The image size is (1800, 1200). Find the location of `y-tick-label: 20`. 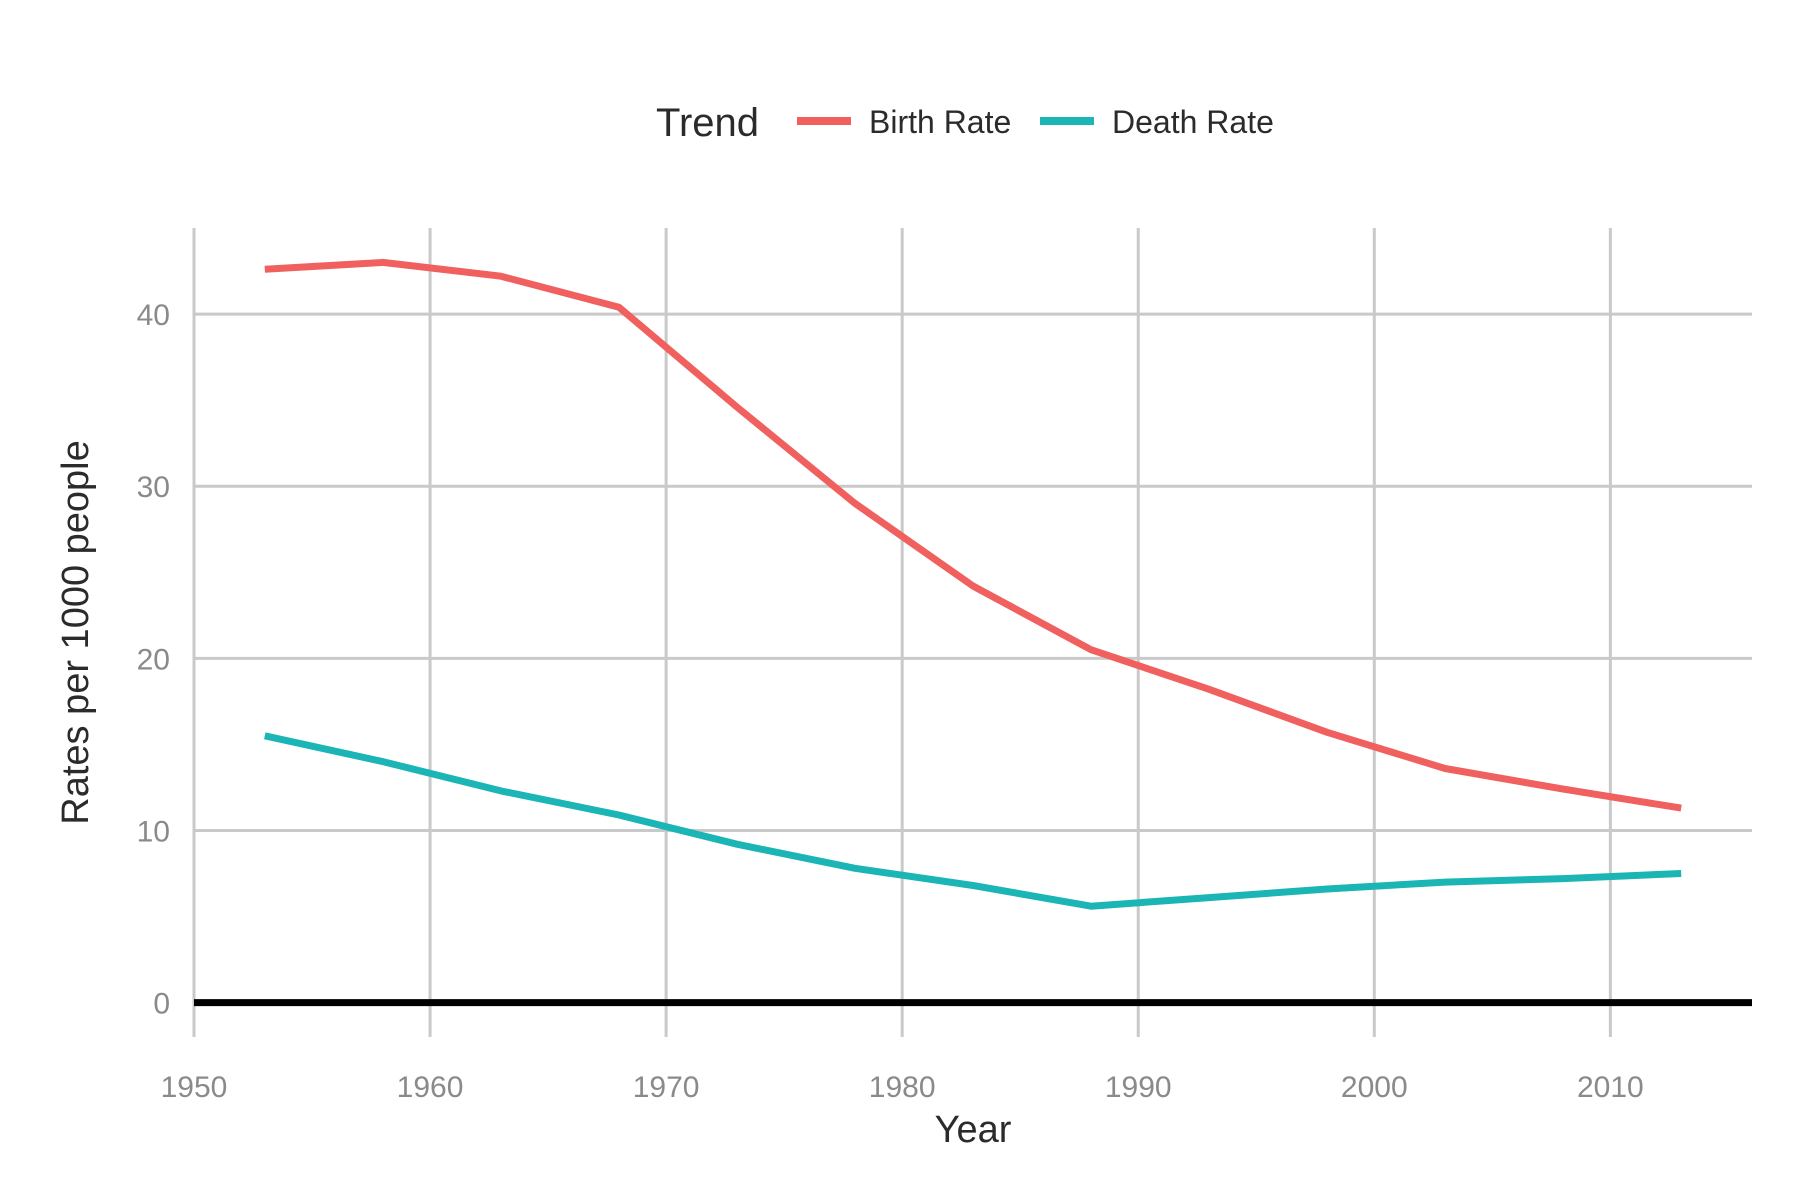

y-tick-label: 20 is located at coordinates (153, 659).